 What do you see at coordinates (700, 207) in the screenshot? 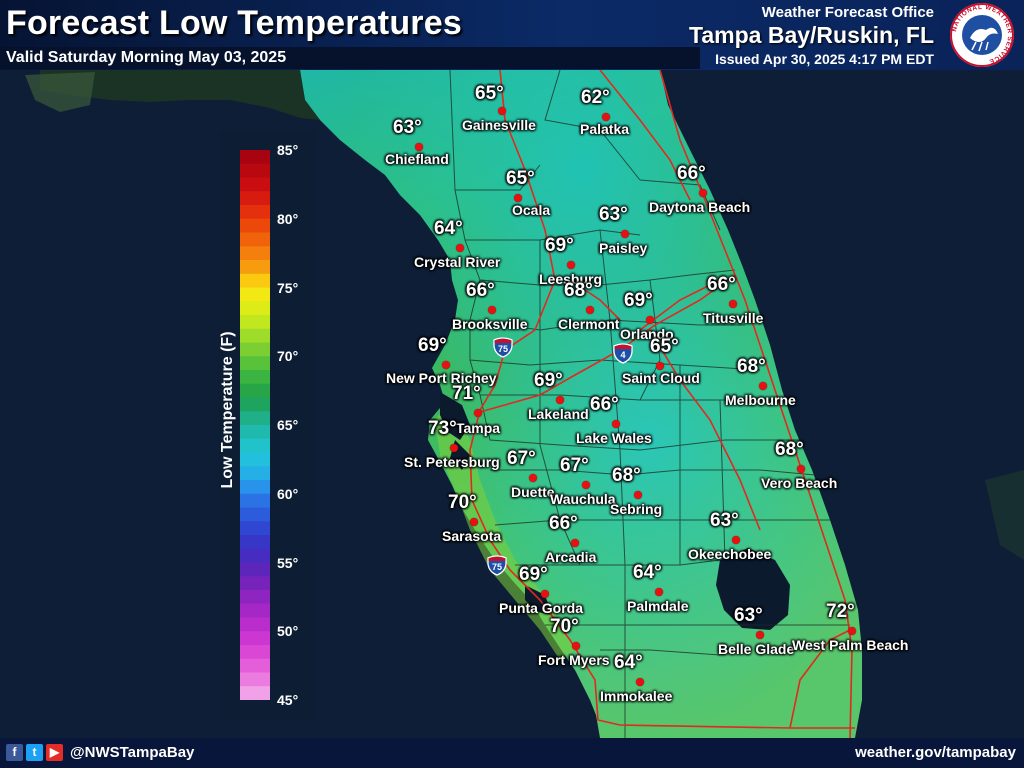
I see `city-name: Daytona Beach` at bounding box center [700, 207].